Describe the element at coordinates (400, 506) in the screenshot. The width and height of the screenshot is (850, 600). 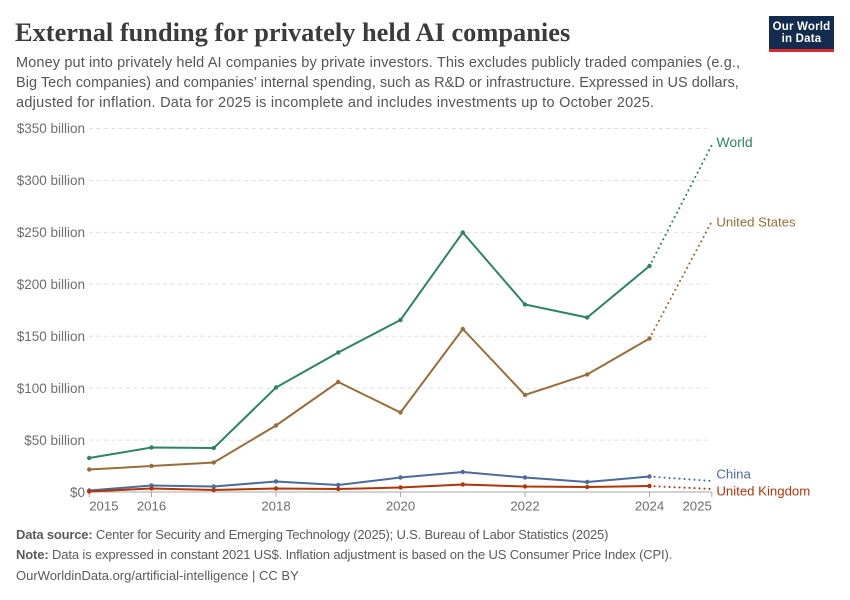
I see `svg-text: 2020` at that location.